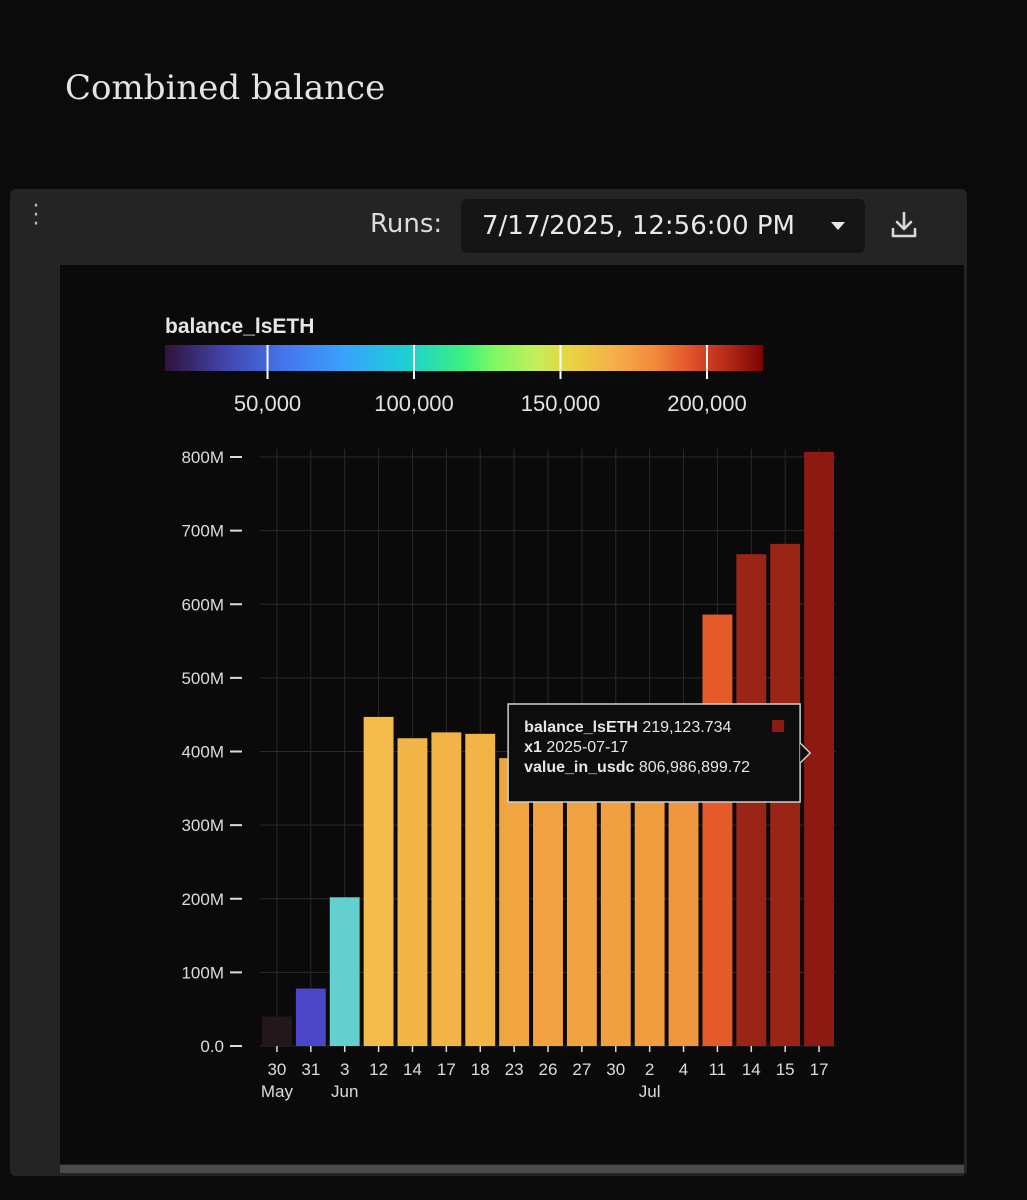 This screenshot has width=1027, height=1200. What do you see at coordinates (267, 403) in the screenshot?
I see `color-legend-tick-label: 50,000` at bounding box center [267, 403].